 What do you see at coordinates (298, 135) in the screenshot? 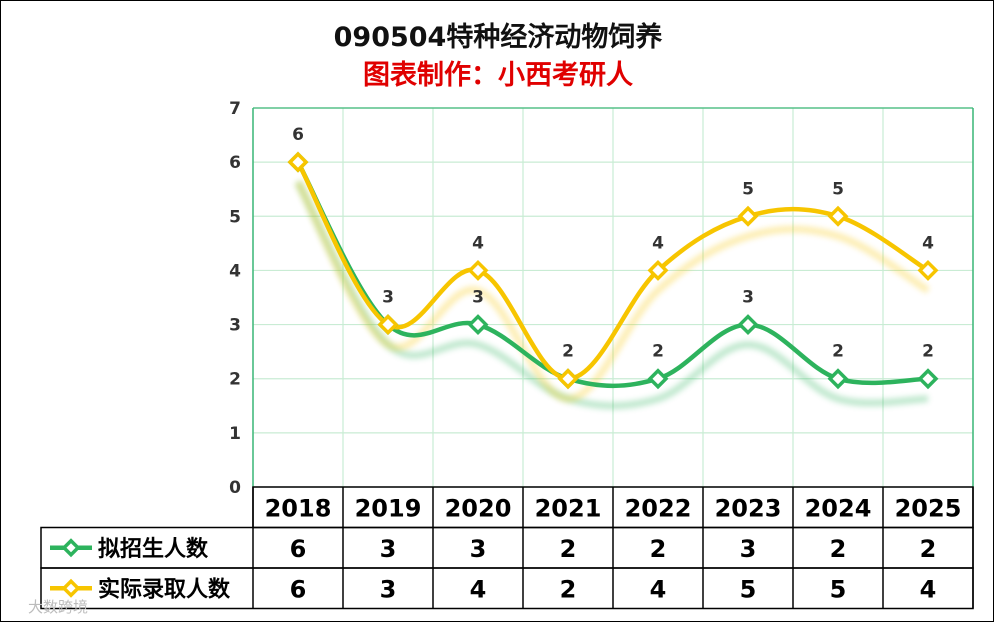
I see `data-label: 6` at bounding box center [298, 135].